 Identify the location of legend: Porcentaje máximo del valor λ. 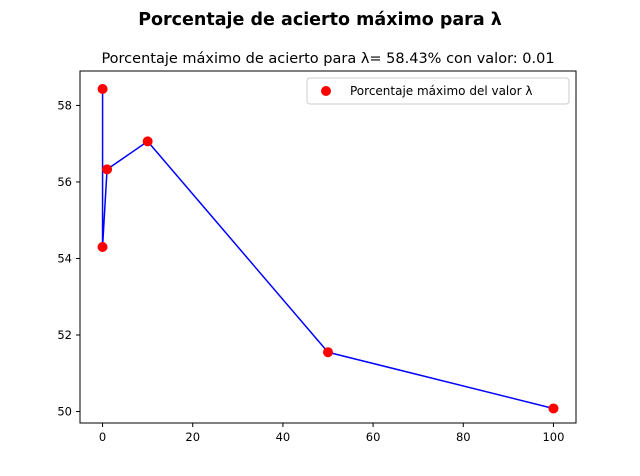
(438, 91).